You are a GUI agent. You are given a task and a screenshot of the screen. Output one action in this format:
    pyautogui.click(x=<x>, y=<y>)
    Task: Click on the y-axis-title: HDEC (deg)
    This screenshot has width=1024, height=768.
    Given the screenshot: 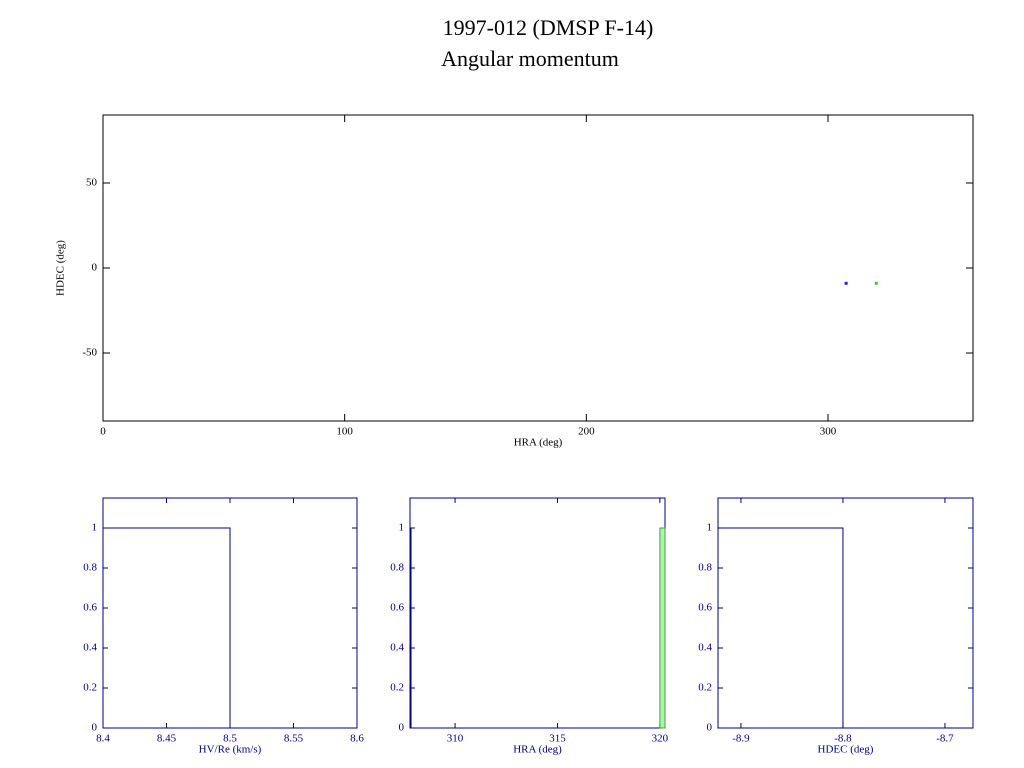 What is the action you would take?
    pyautogui.click(x=61, y=268)
    